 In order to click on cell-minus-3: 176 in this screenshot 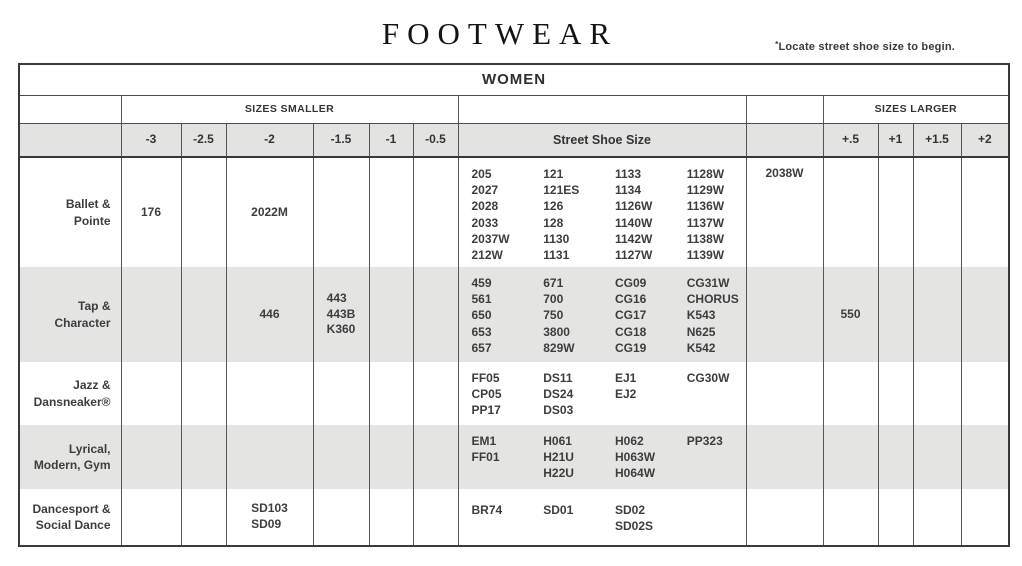, I will do `click(151, 212)`.